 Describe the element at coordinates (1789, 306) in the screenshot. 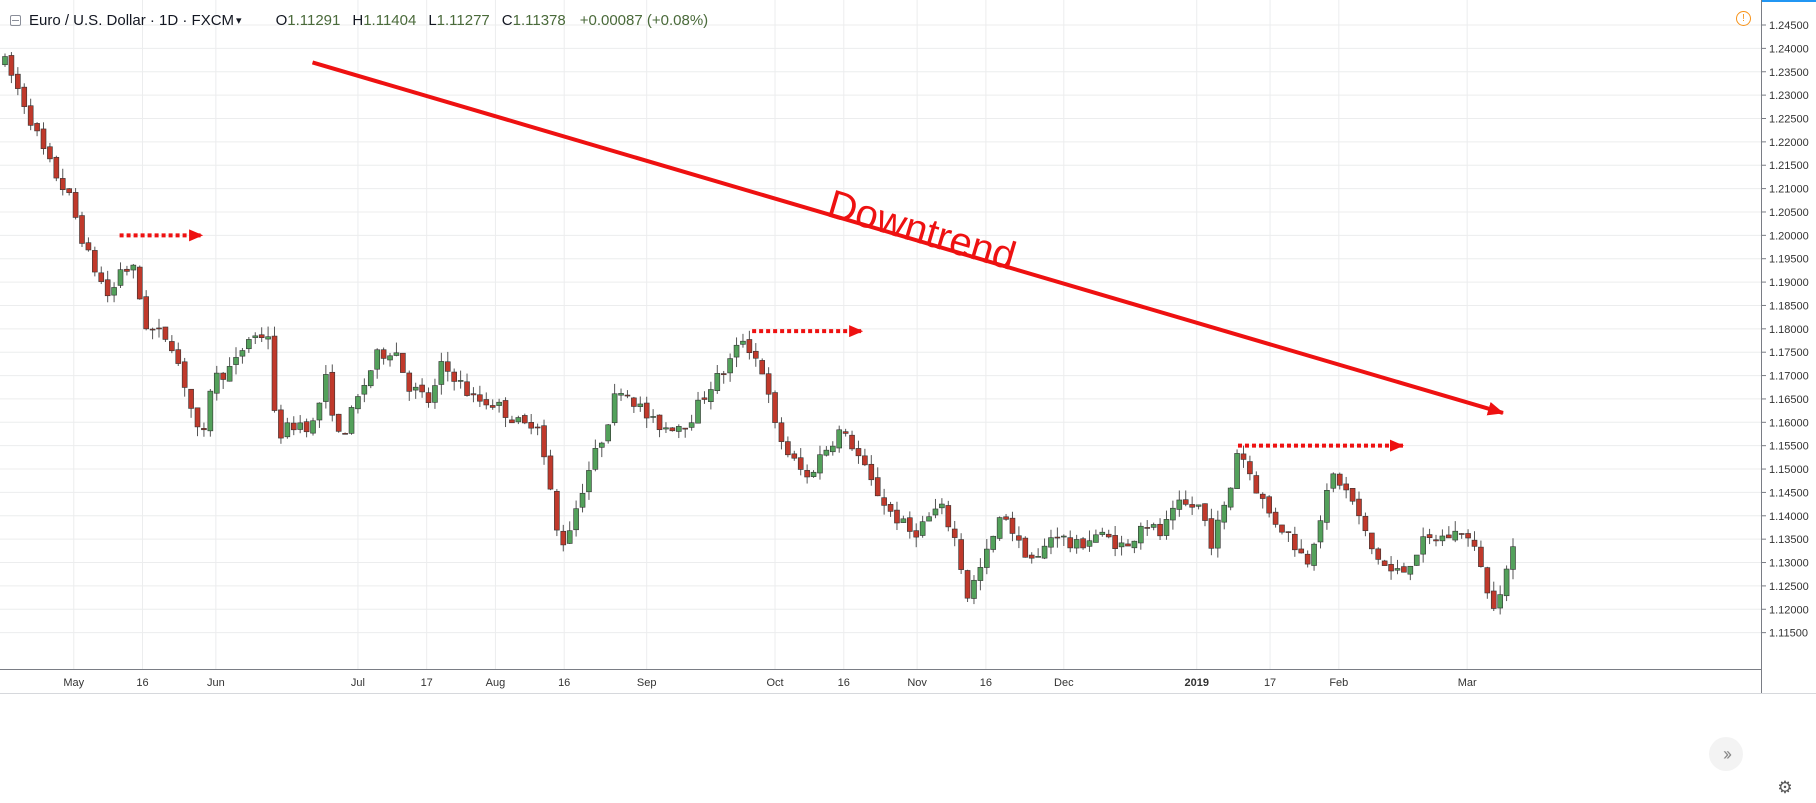

I see `price-tick-label: 1.18500` at that location.